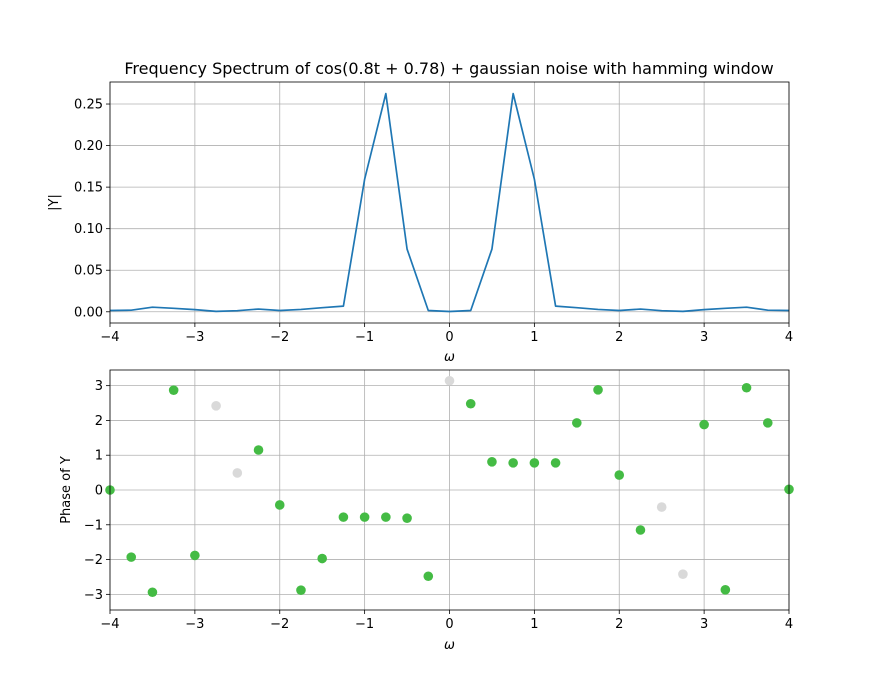 The height and width of the screenshot is (685, 877). What do you see at coordinates (789, 337) in the screenshot?
I see `mag-xtick-label: 4` at bounding box center [789, 337].